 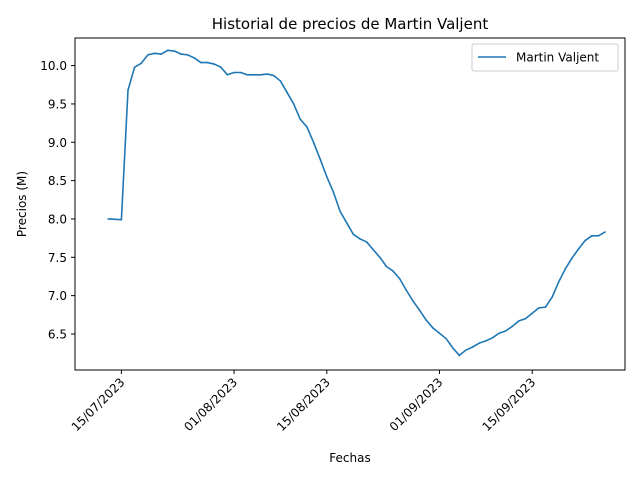 I want to click on legend-box, so click(x=545, y=57).